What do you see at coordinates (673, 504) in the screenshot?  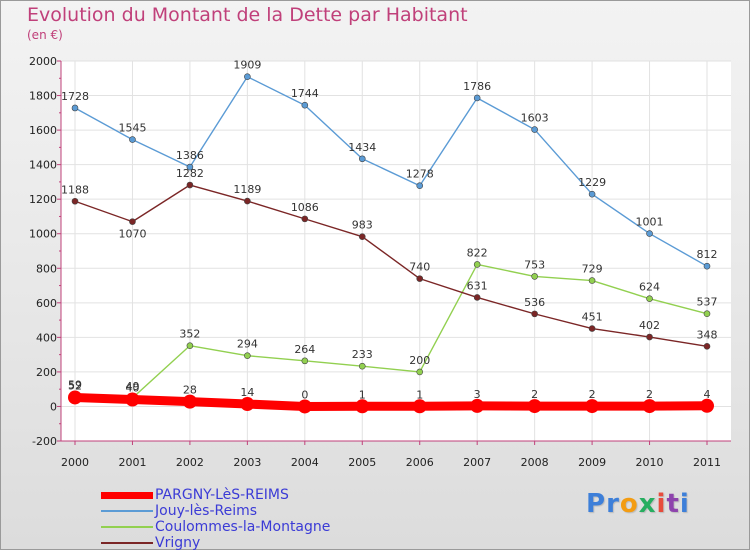 I see `logo-letter: t` at bounding box center [673, 504].